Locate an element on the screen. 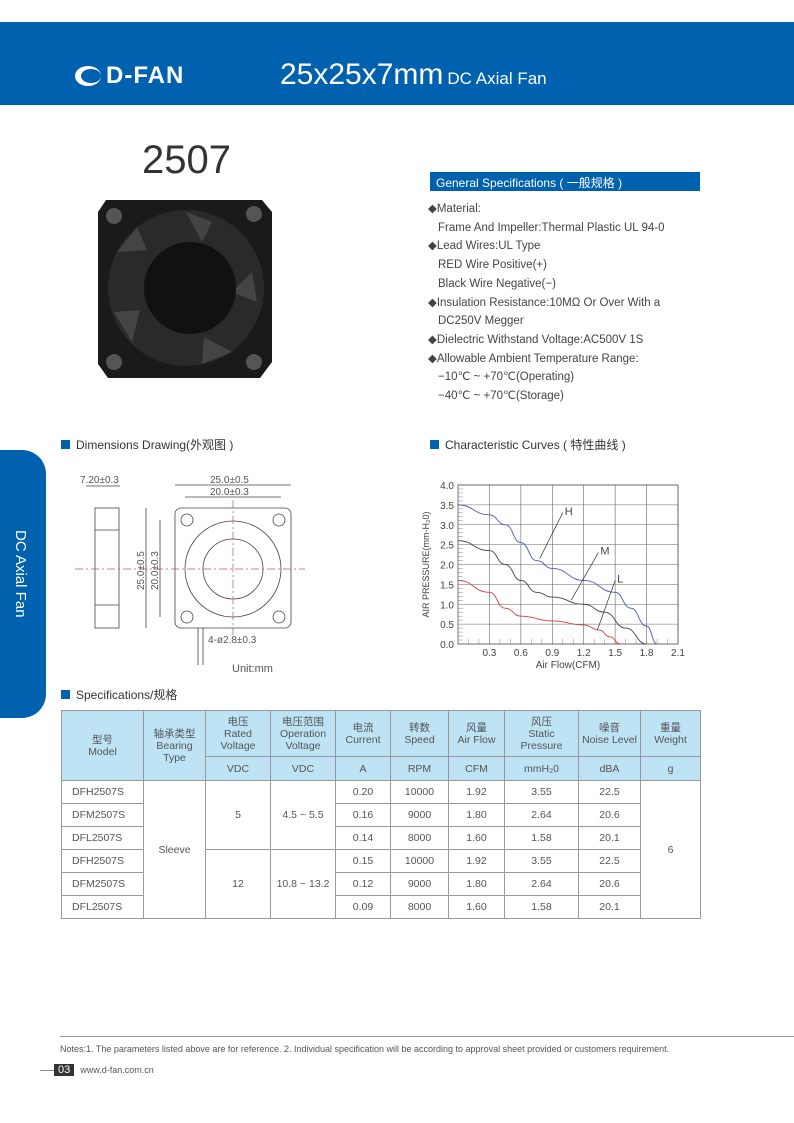  column-header-text: Pressure is located at coordinates (541, 745).